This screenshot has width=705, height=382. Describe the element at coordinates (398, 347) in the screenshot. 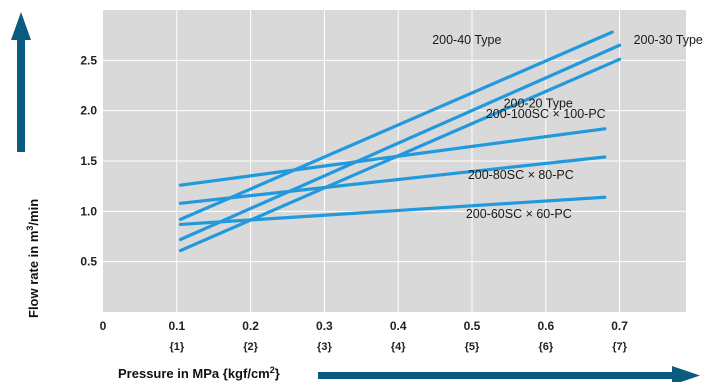

I see `x-tick-sublabel: {4}` at that location.